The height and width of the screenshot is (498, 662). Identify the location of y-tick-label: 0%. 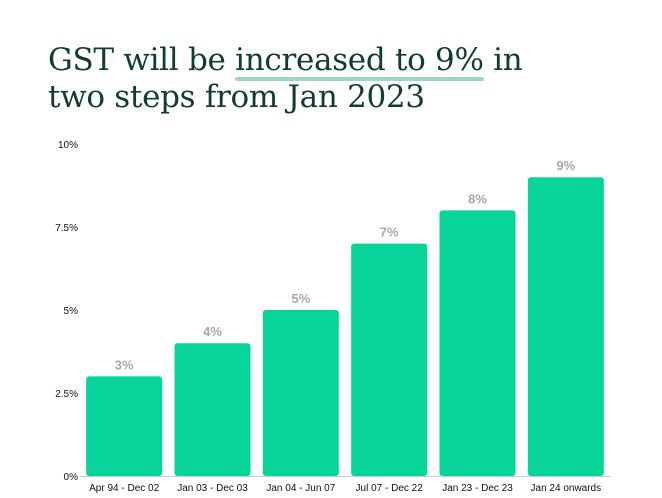
(71, 477).